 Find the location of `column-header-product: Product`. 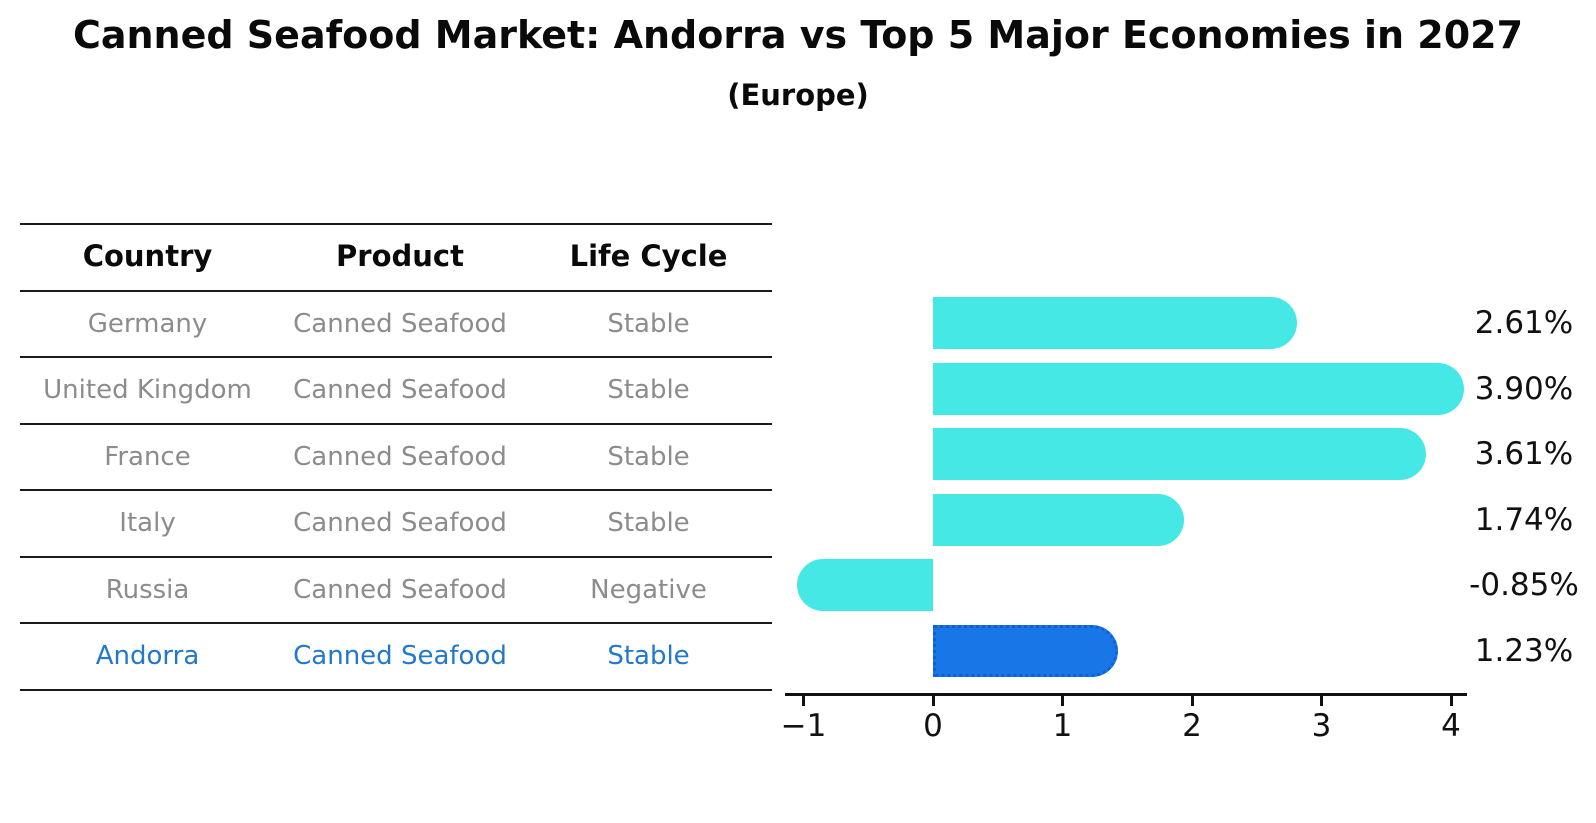

column-header-product: Product is located at coordinates (400, 257).